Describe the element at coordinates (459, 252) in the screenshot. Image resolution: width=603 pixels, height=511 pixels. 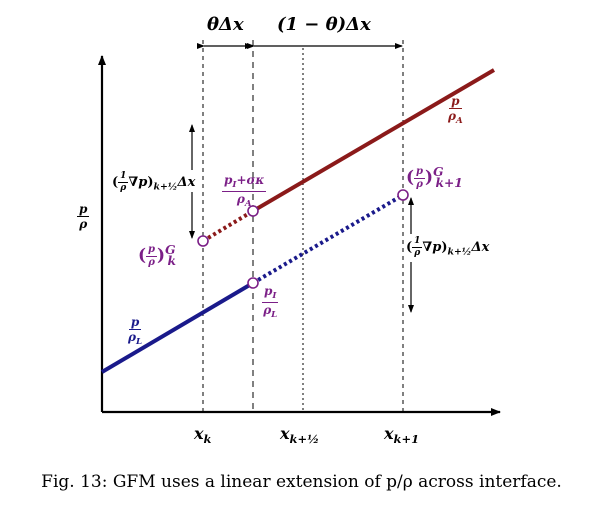
I see `grad-right-sub: k+½` at that location.